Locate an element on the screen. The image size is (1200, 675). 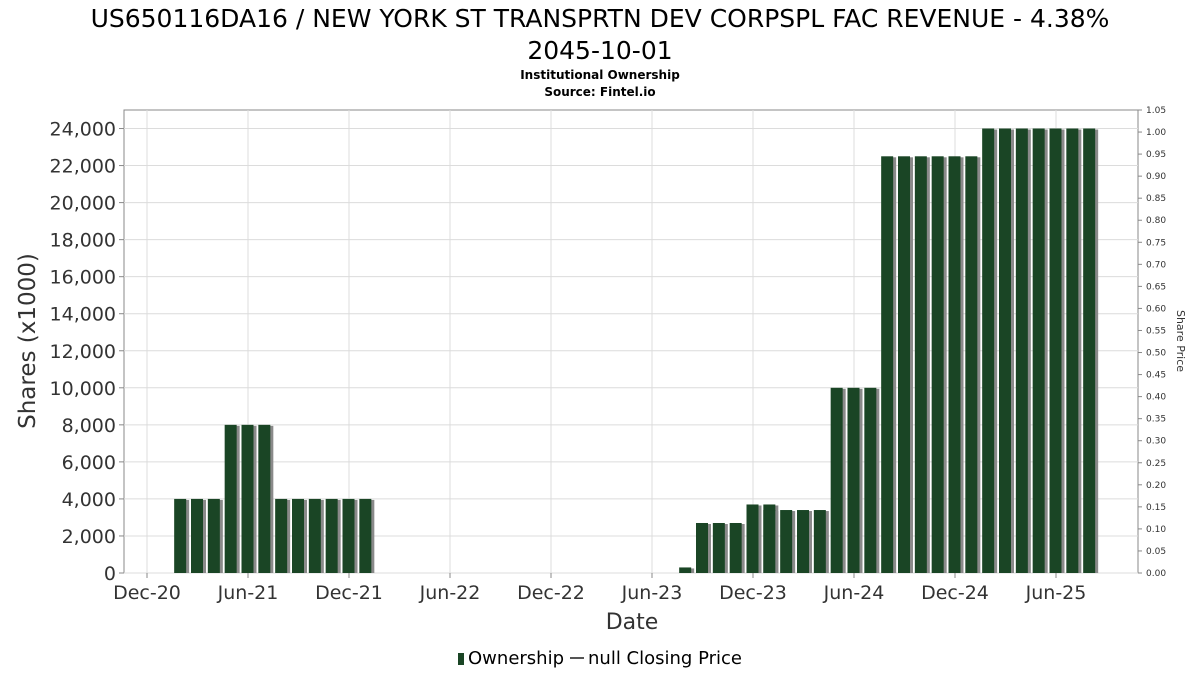
y-tick-label: 14,000 is located at coordinates (83, 315).